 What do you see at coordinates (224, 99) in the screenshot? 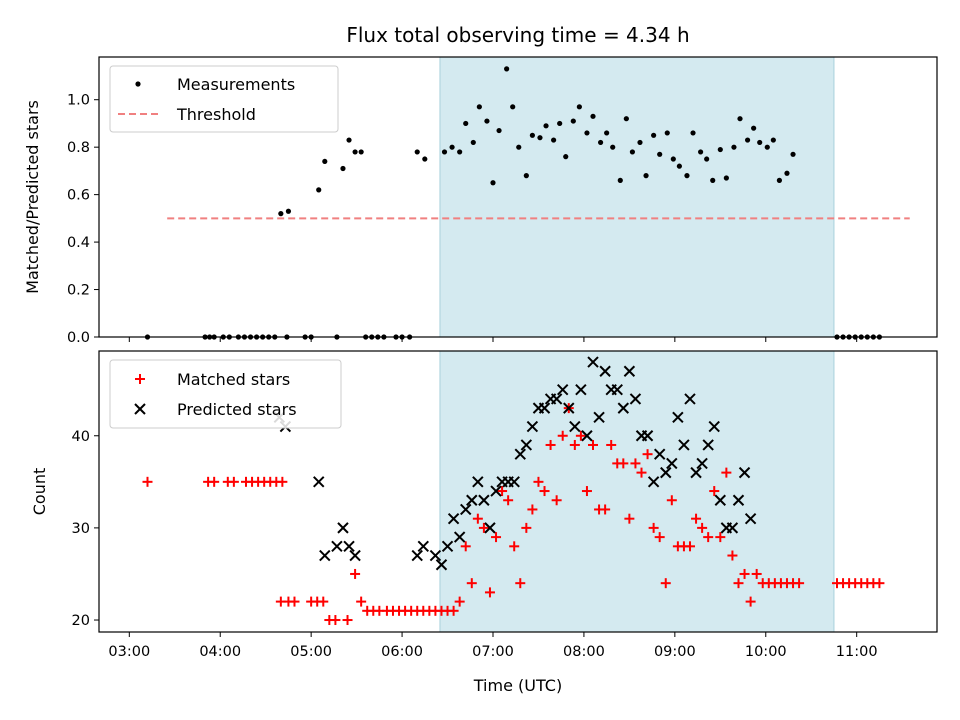
I see `legend-frame` at bounding box center [224, 99].